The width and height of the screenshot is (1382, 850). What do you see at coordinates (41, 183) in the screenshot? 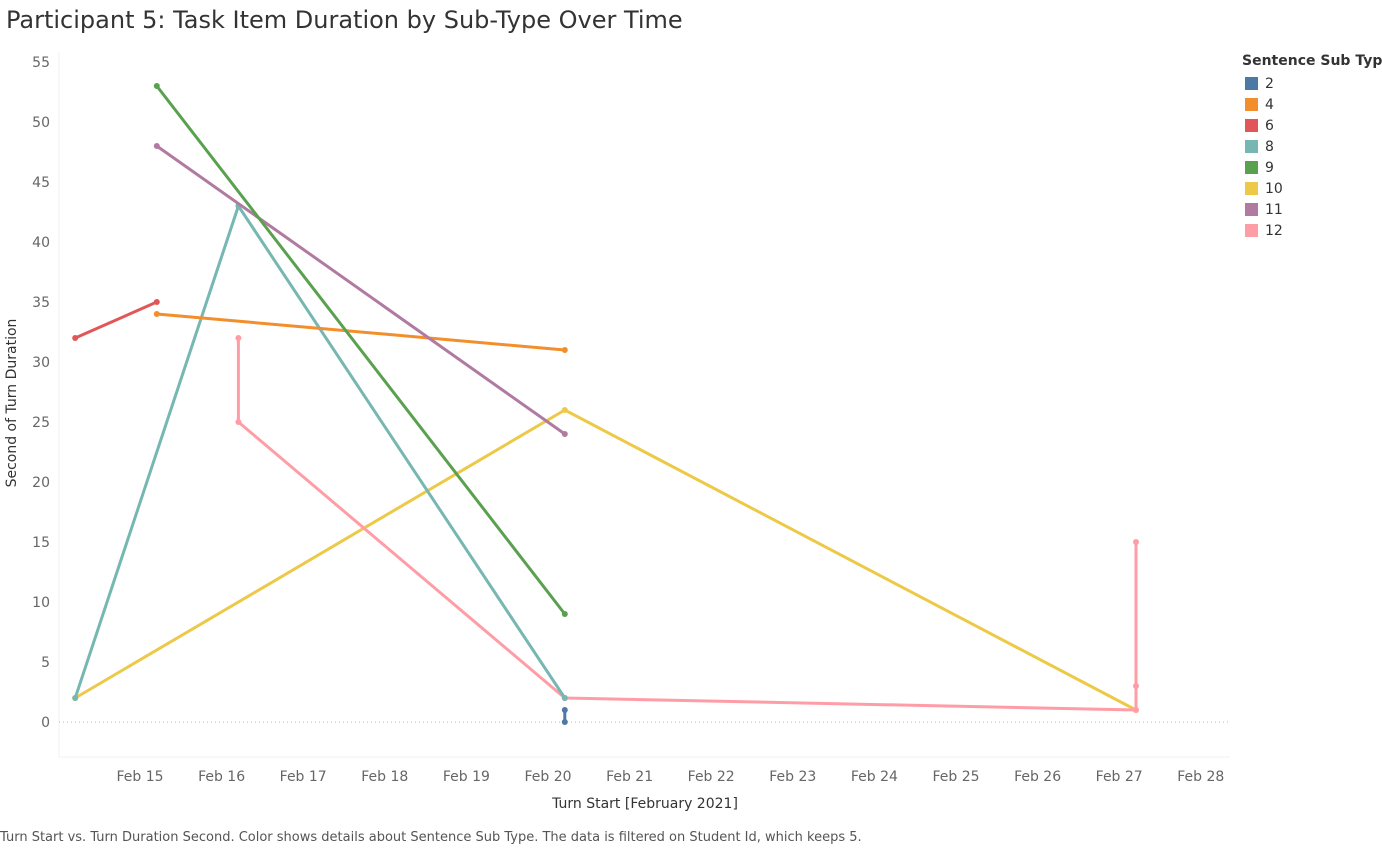
I see `y-tick-label: 45` at bounding box center [41, 183].